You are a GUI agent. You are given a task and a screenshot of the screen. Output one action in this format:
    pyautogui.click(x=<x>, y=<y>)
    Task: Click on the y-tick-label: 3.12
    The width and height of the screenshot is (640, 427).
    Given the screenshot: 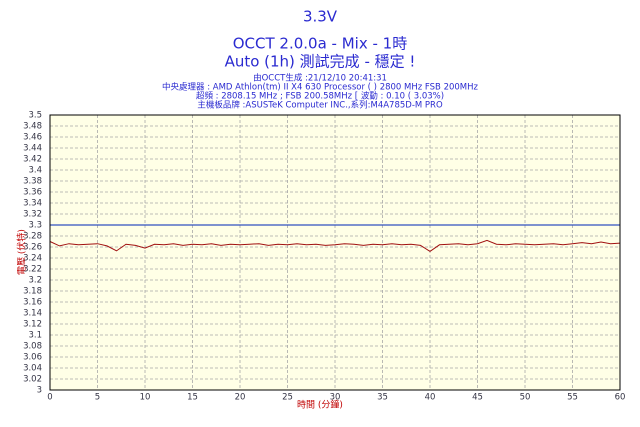 What is the action you would take?
    pyautogui.click(x=32, y=325)
    